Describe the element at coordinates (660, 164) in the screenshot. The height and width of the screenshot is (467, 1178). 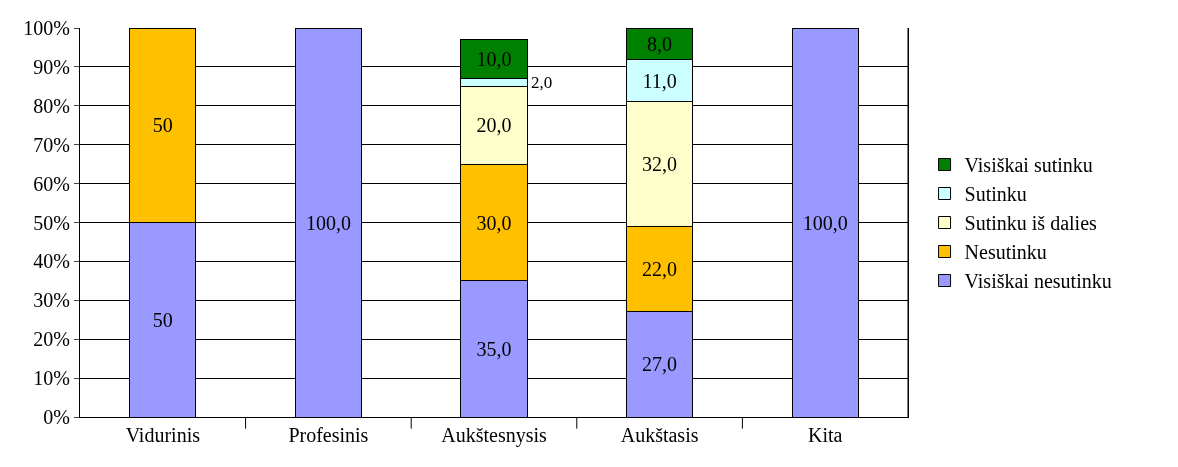
I see `data-label: 32,0` at that location.